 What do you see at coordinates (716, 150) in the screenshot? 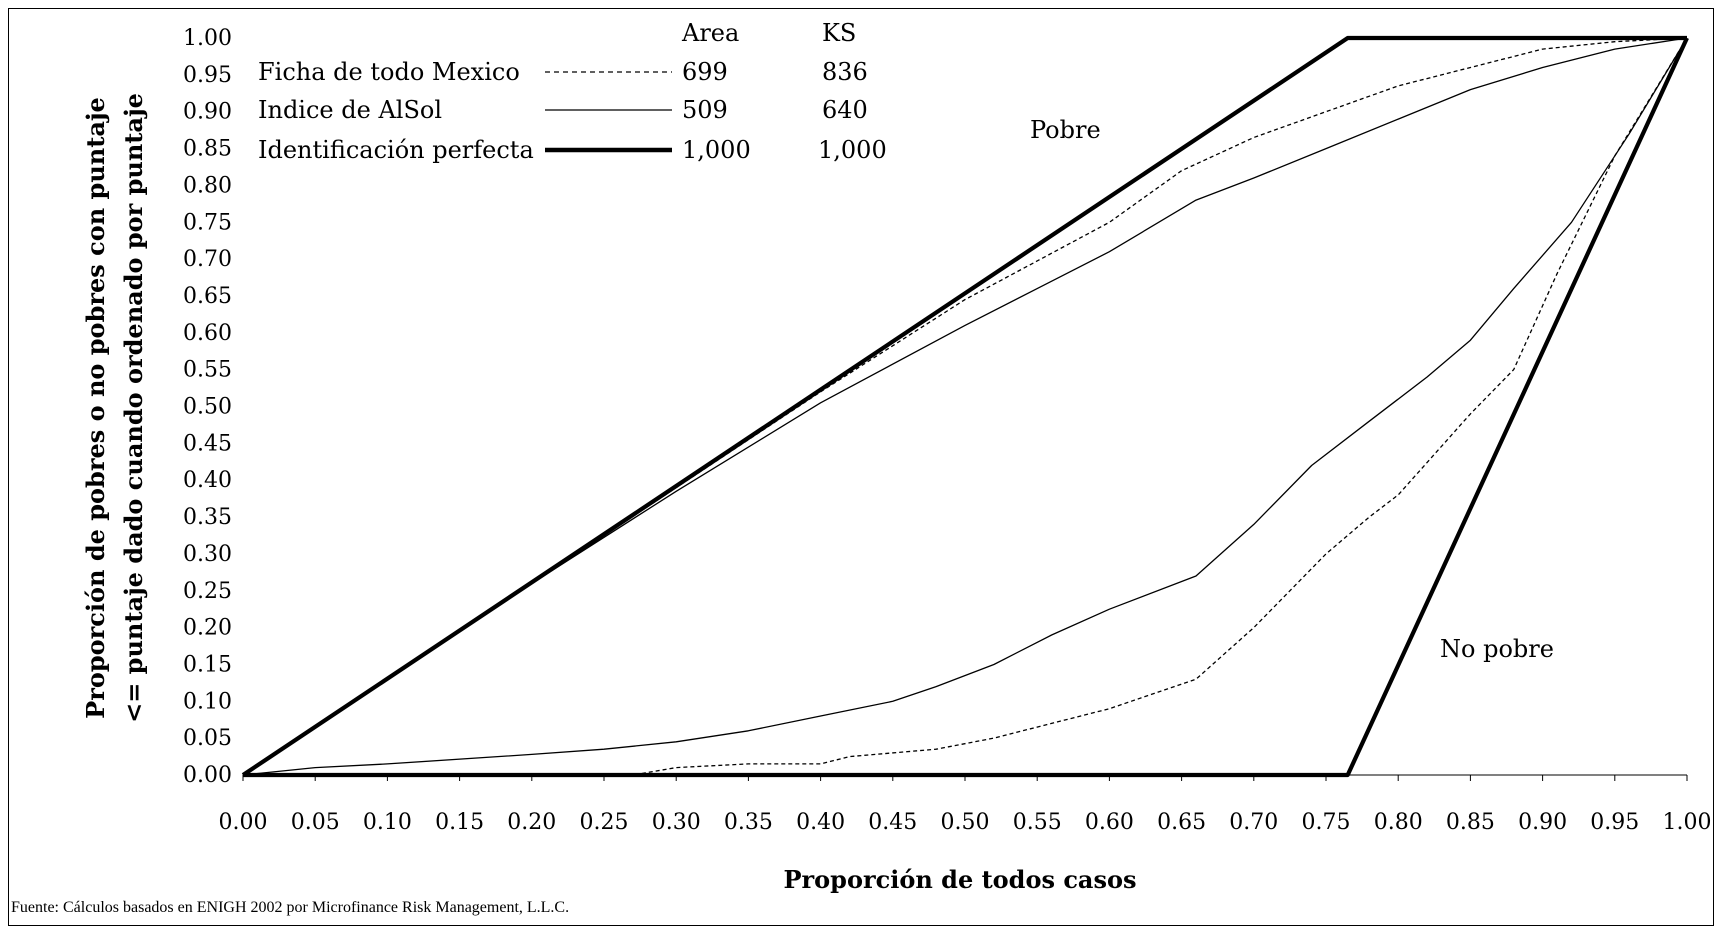
I see `legend-area-perfecta: 1,000` at bounding box center [716, 150].